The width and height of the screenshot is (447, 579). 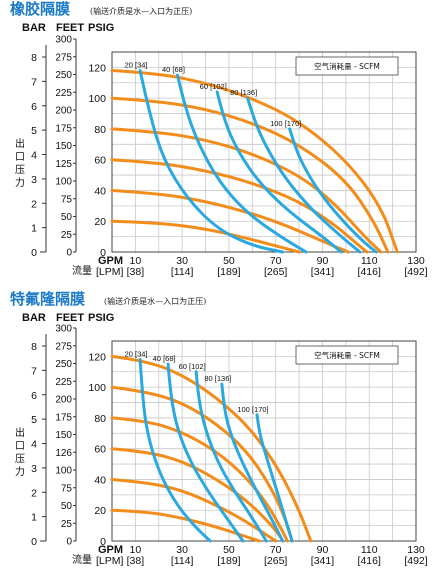 What do you see at coordinates (34, 107) in the screenshot?
I see `bar-tick: 6` at bounding box center [34, 107].